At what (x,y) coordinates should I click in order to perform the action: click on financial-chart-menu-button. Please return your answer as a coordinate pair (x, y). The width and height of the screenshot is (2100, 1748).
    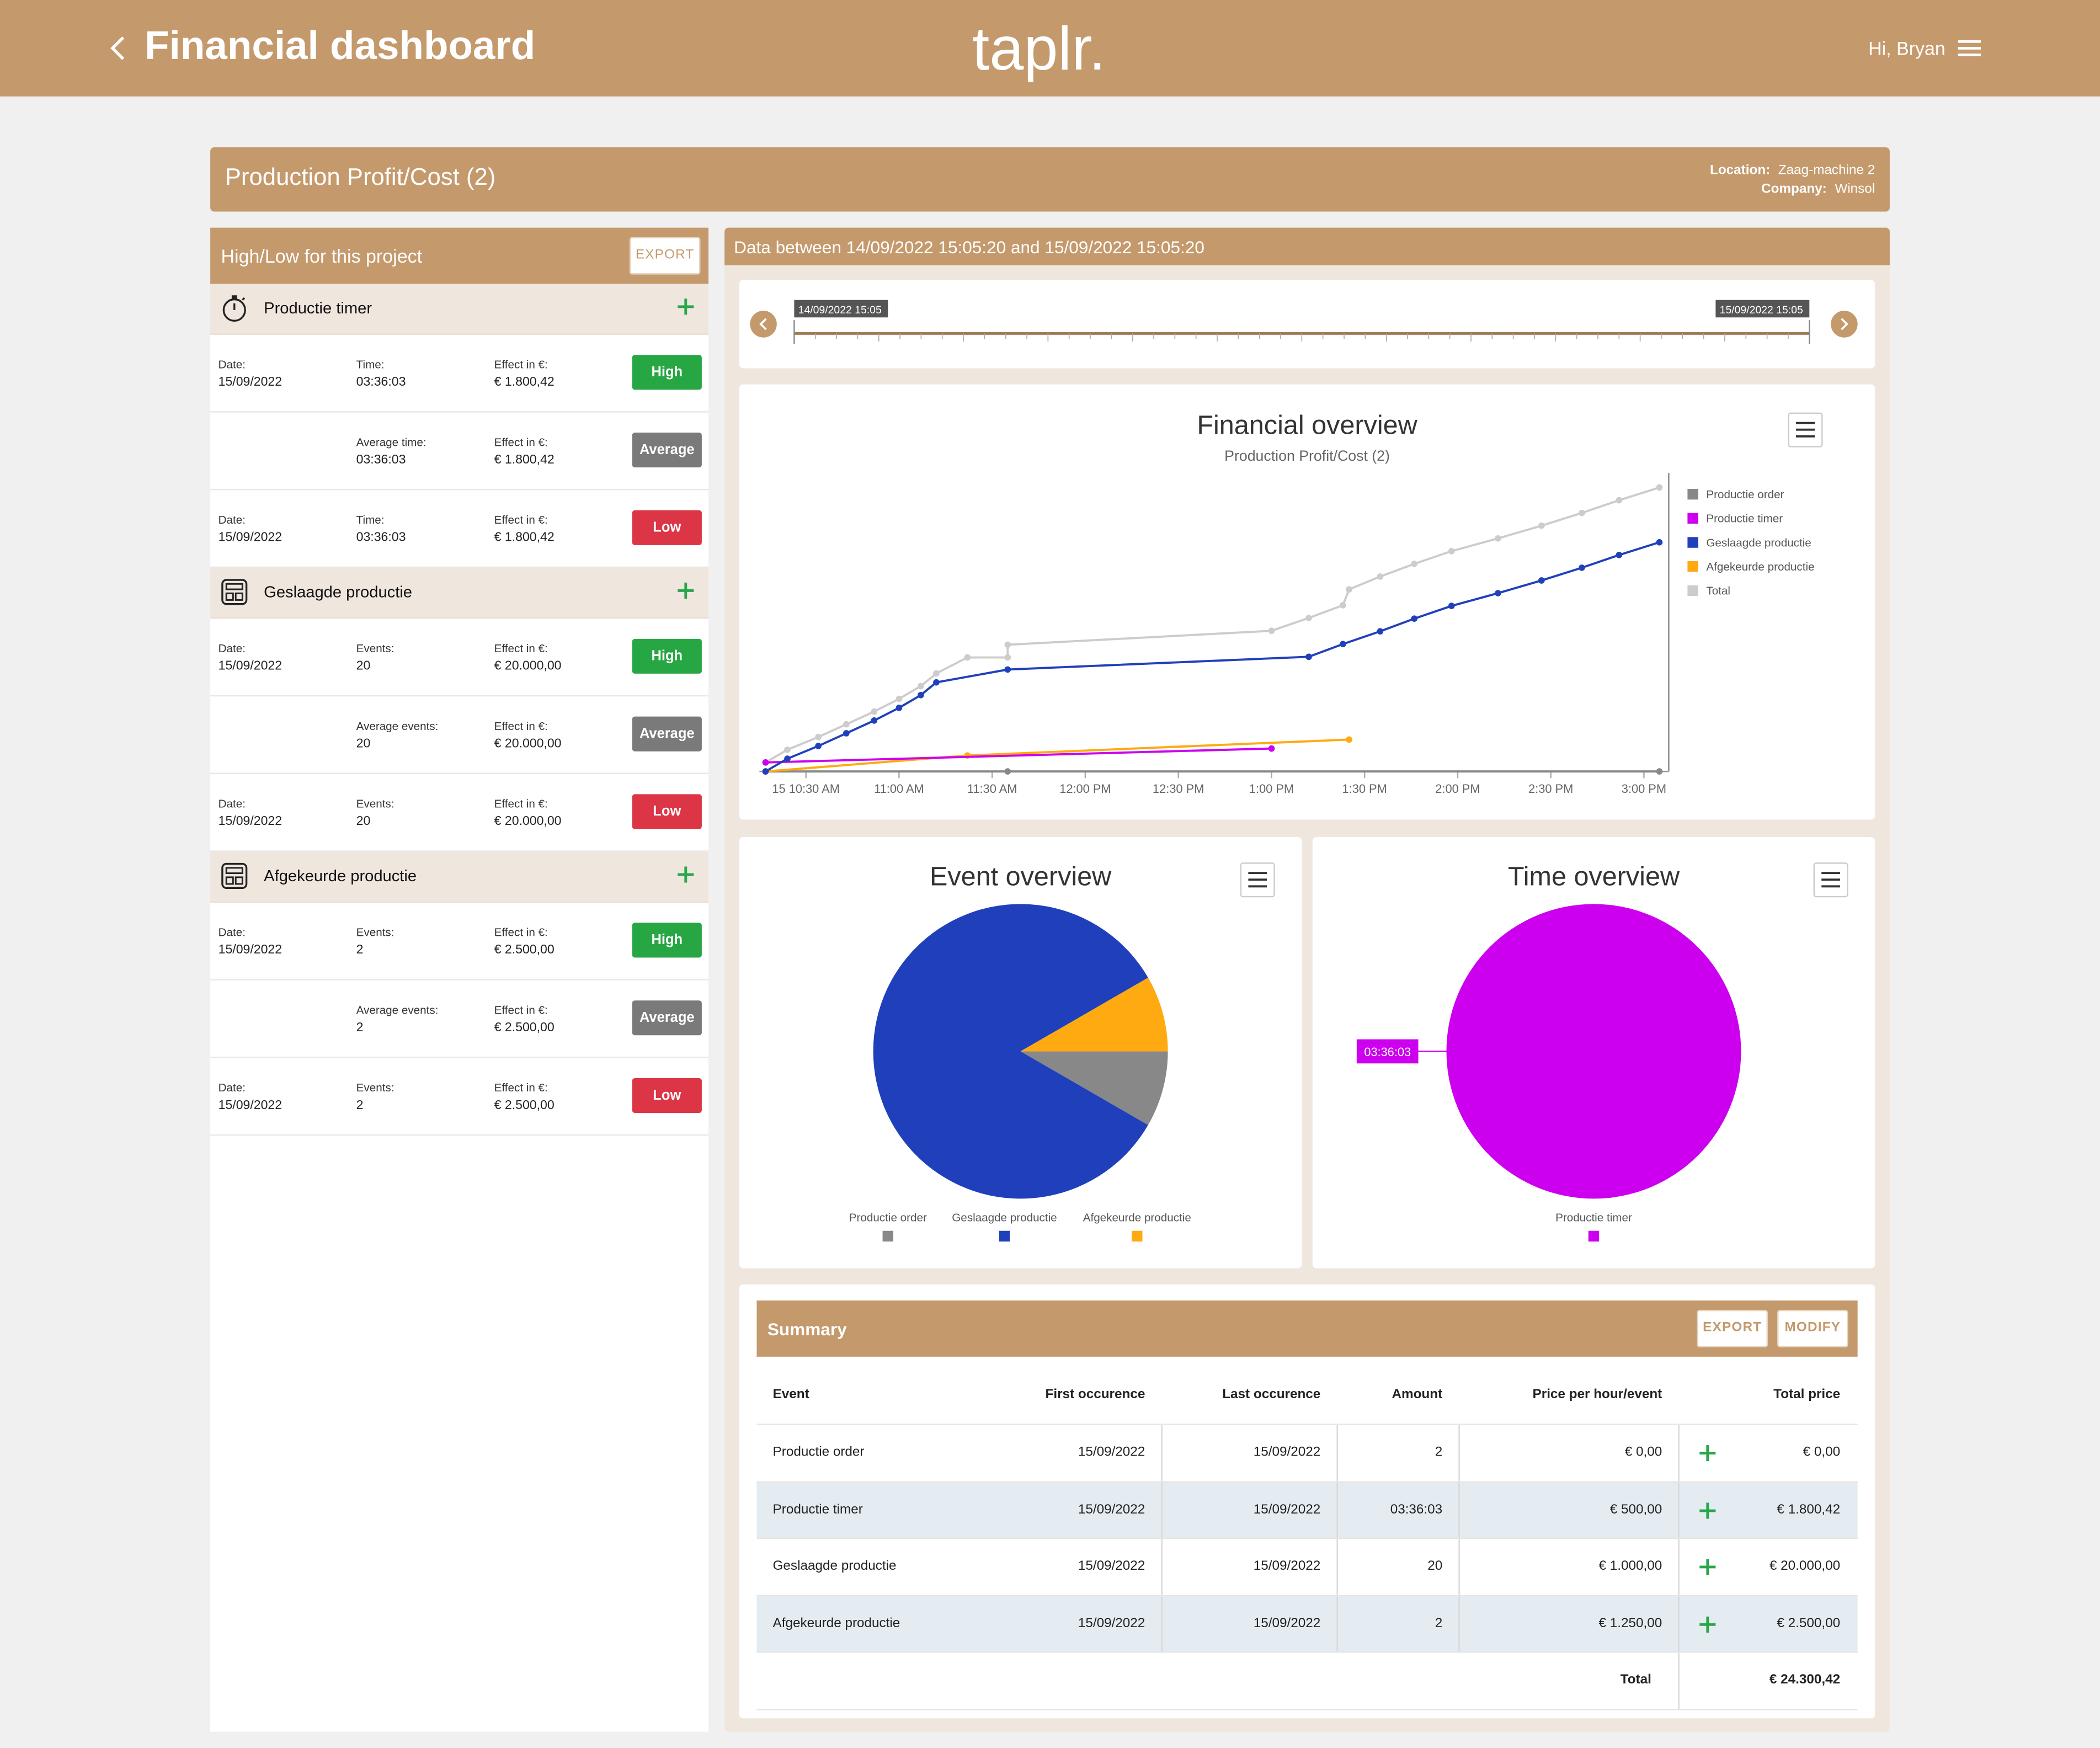
    Looking at the image, I should click on (1805, 429).